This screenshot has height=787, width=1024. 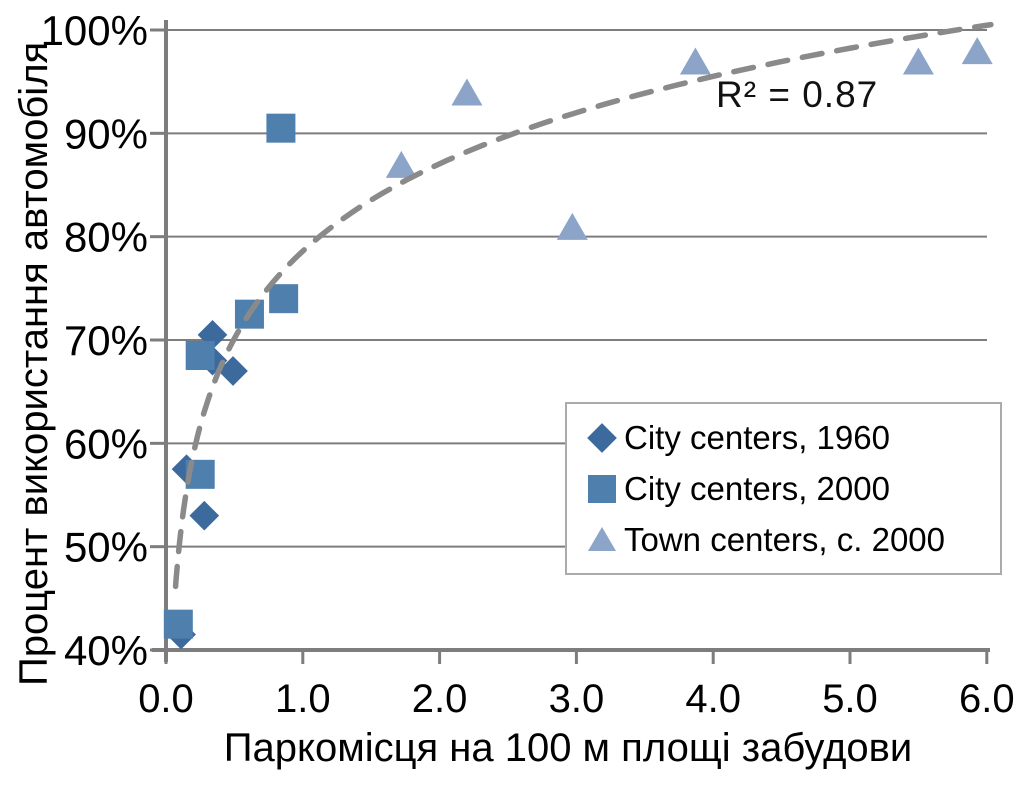 I want to click on legend-label: City centers, 1960, so click(x=757, y=438).